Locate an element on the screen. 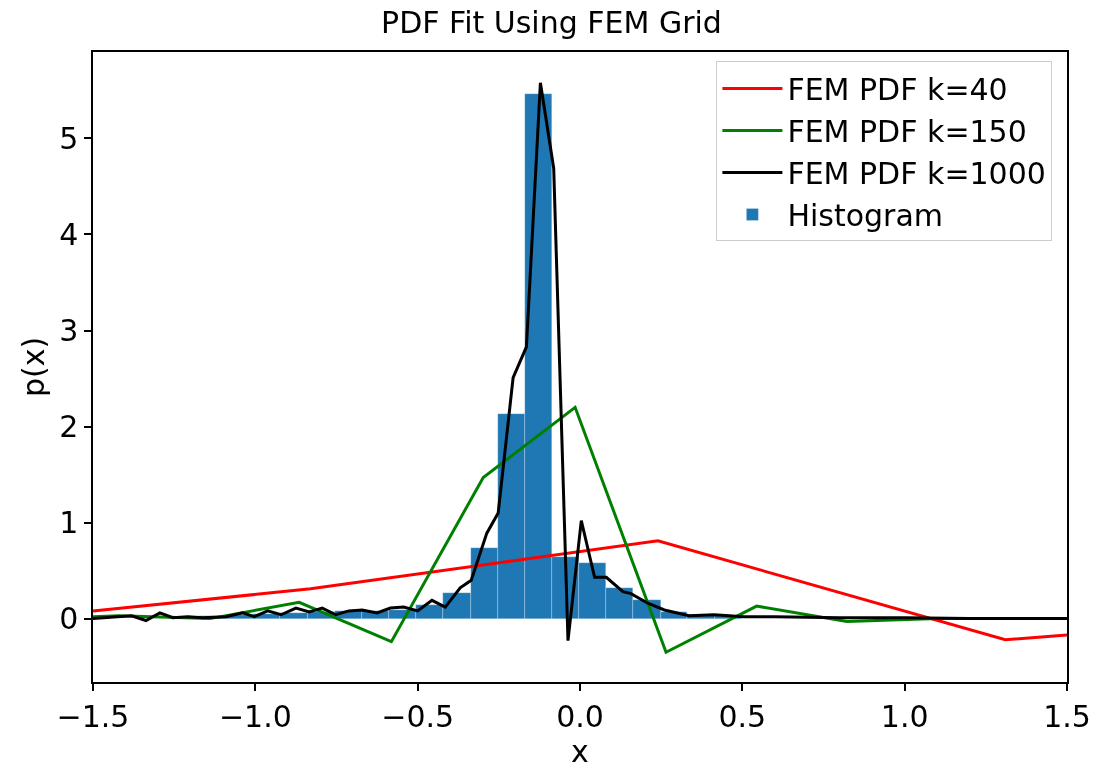 This screenshot has height=772, width=1103. legend-label: Histogram is located at coordinates (865, 216).